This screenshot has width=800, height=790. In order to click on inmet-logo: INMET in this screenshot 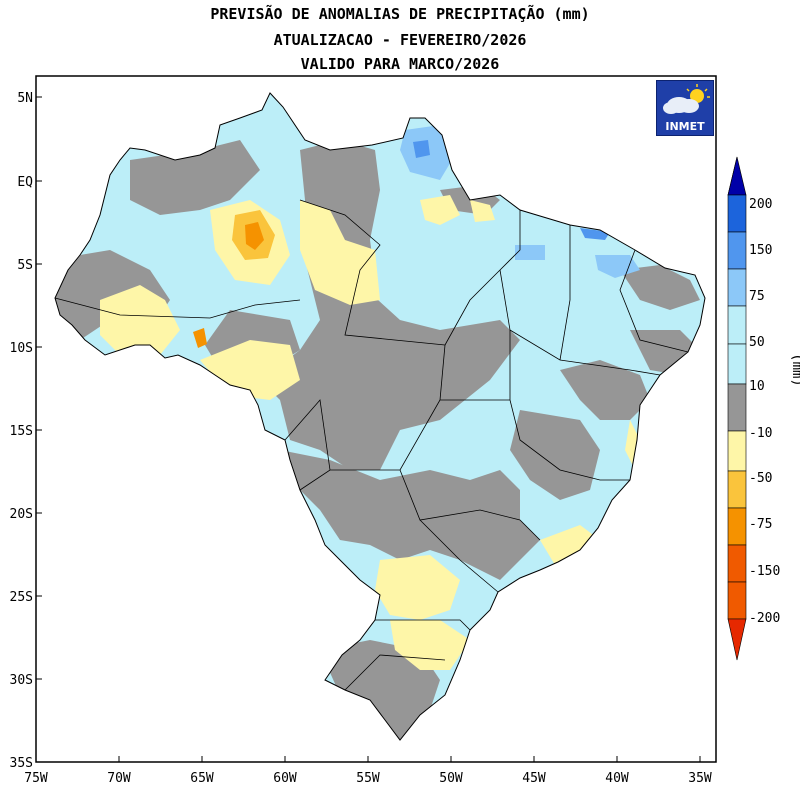, I will do `click(685, 108)`.